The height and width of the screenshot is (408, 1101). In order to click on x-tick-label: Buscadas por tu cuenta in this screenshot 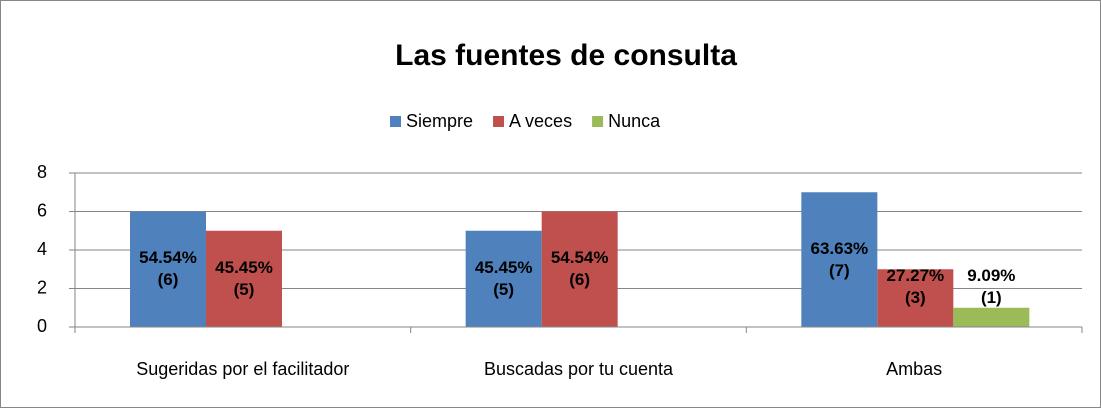, I will do `click(579, 369)`.